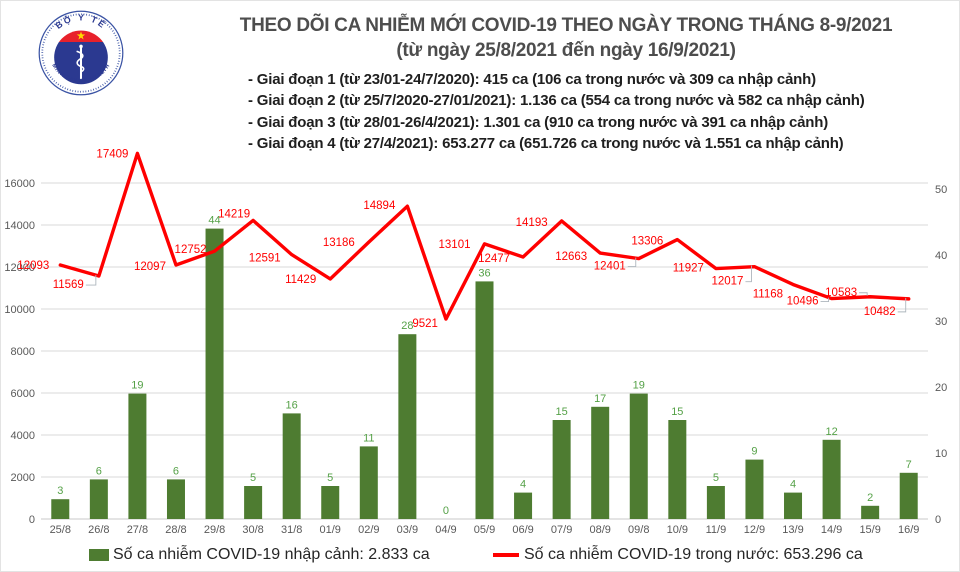 Image resolution: width=960 pixels, height=572 pixels. Describe the element at coordinates (368, 438) in the screenshot. I see `bar-value-label: 11` at that location.